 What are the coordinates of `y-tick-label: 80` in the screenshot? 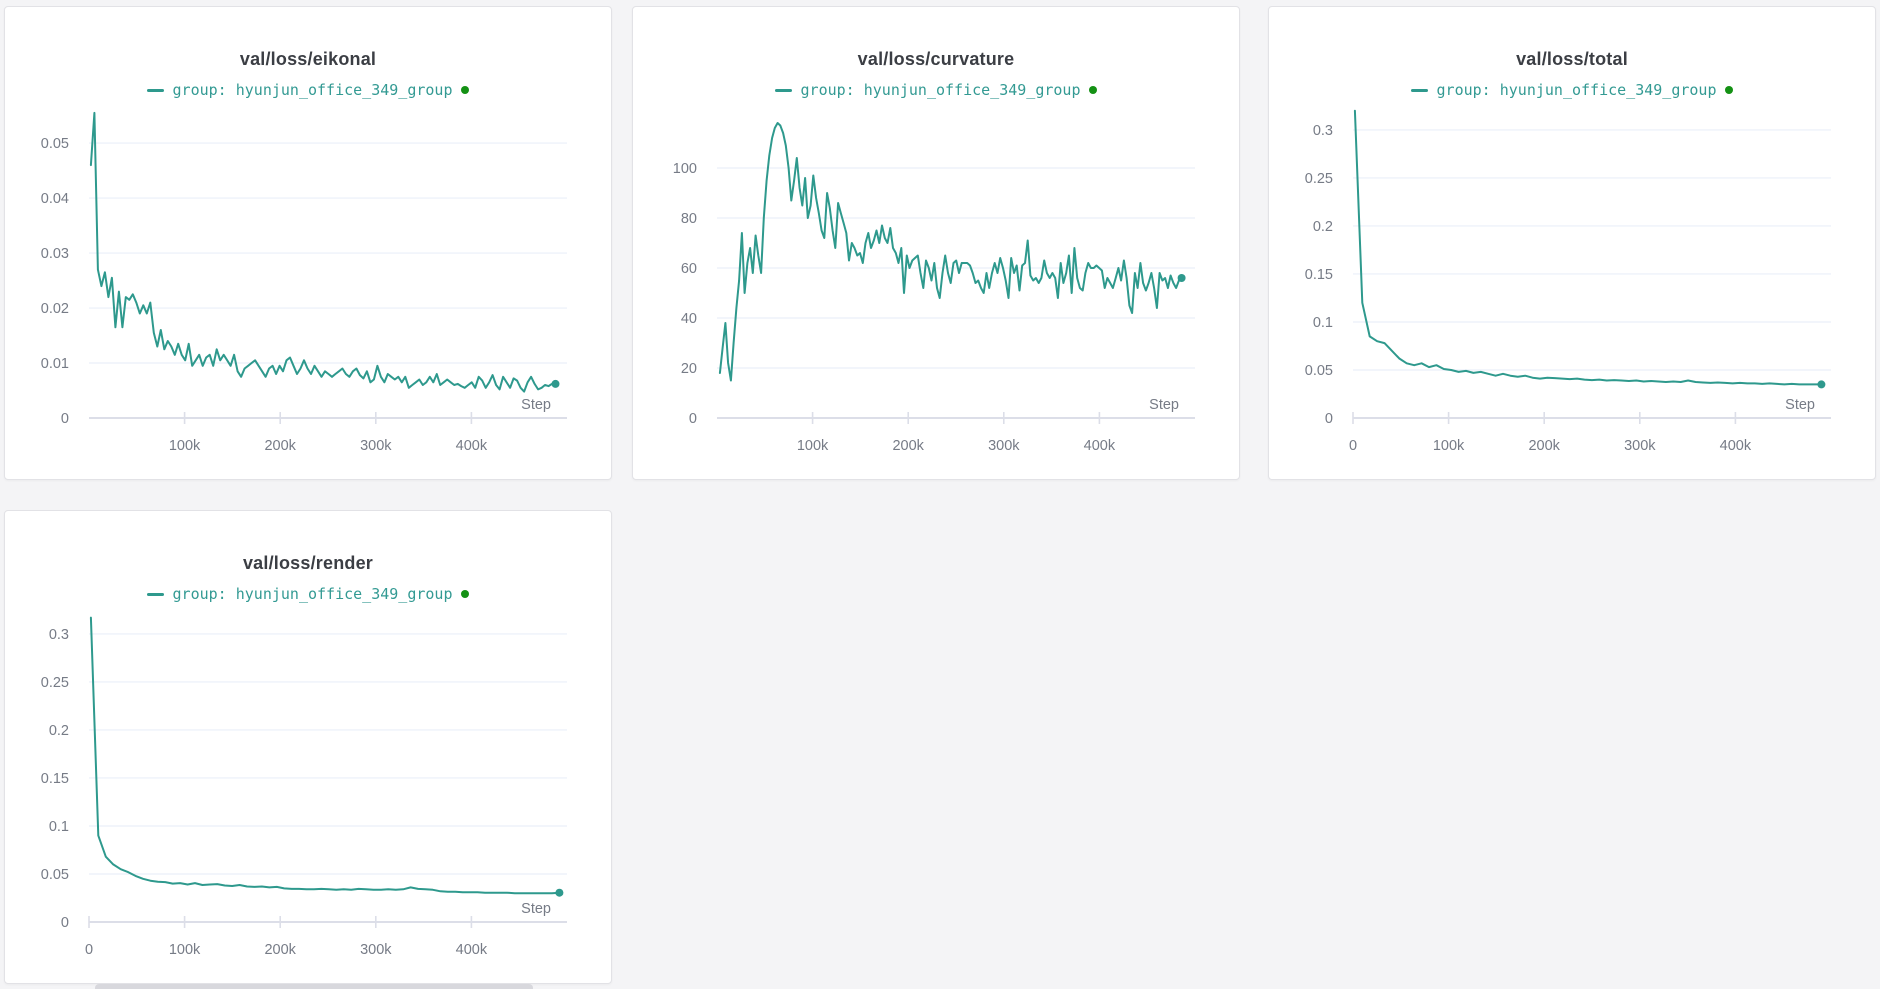 It's located at (689, 219).